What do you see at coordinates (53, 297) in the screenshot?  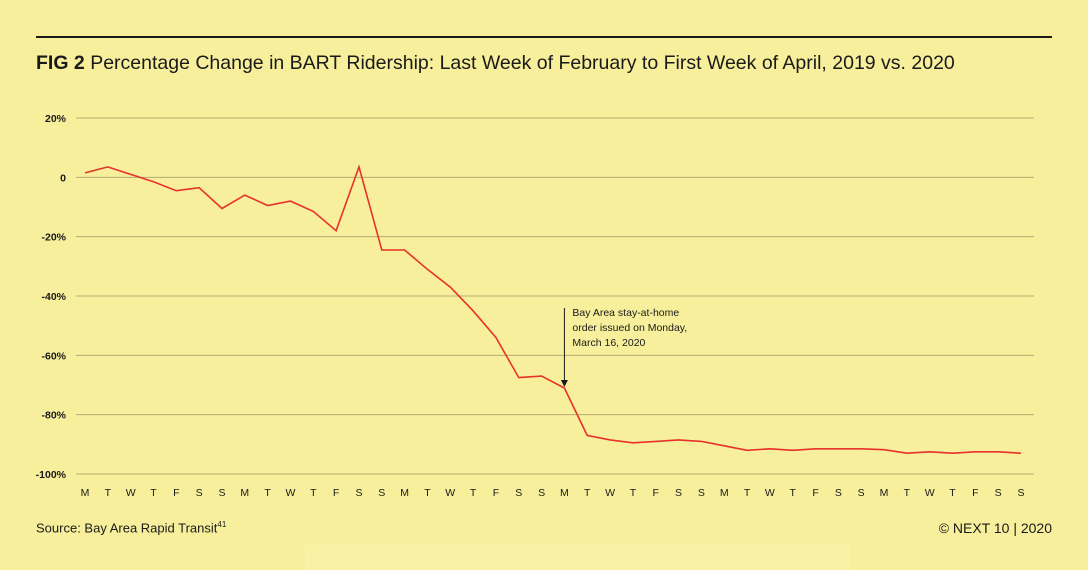 I see `y-tick-label: -40%` at bounding box center [53, 297].